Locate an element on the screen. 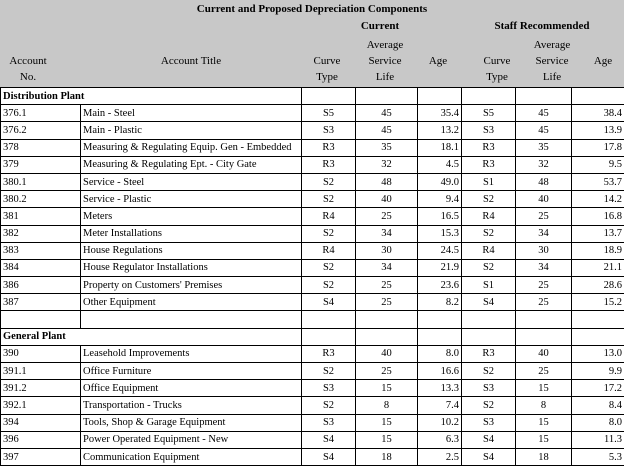 Image resolution: width=624 pixels, height=466 pixels. col-account-line1: Account is located at coordinates (28, 61).